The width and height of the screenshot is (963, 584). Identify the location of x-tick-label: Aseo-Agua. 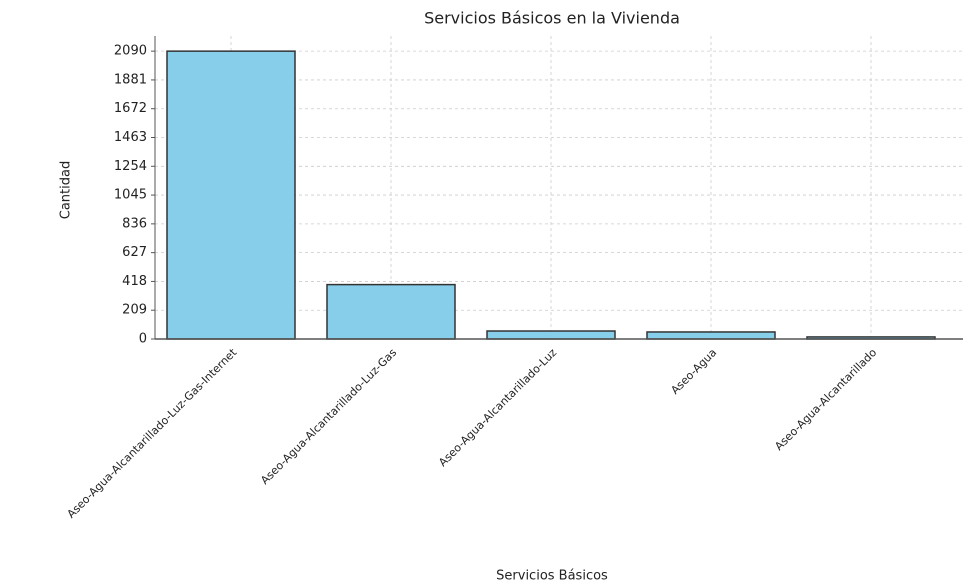
(693, 371).